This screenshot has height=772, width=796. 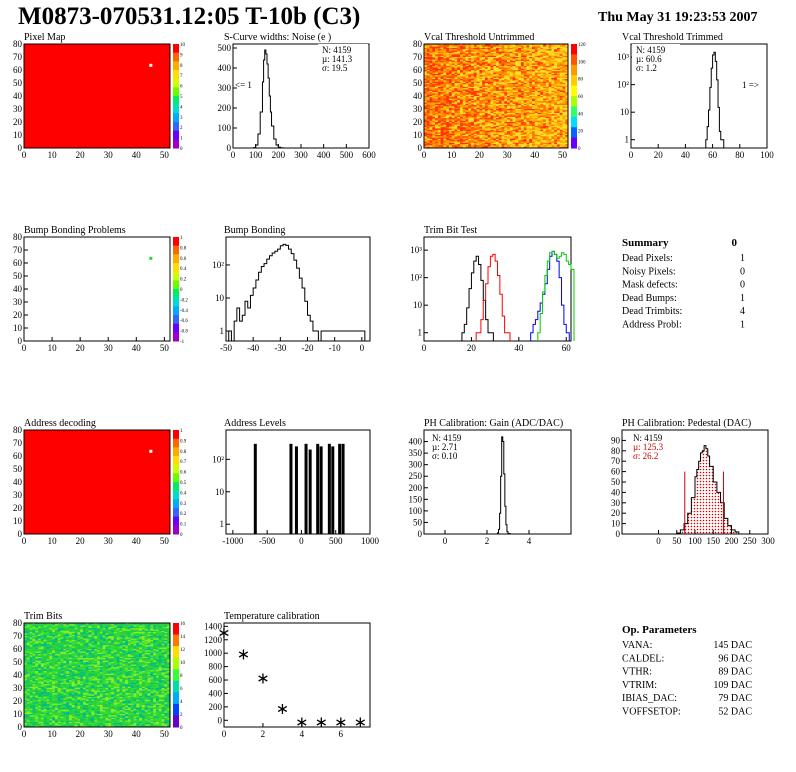 What do you see at coordinates (176, 66) in the screenshot?
I see `palette-band` at bounding box center [176, 66].